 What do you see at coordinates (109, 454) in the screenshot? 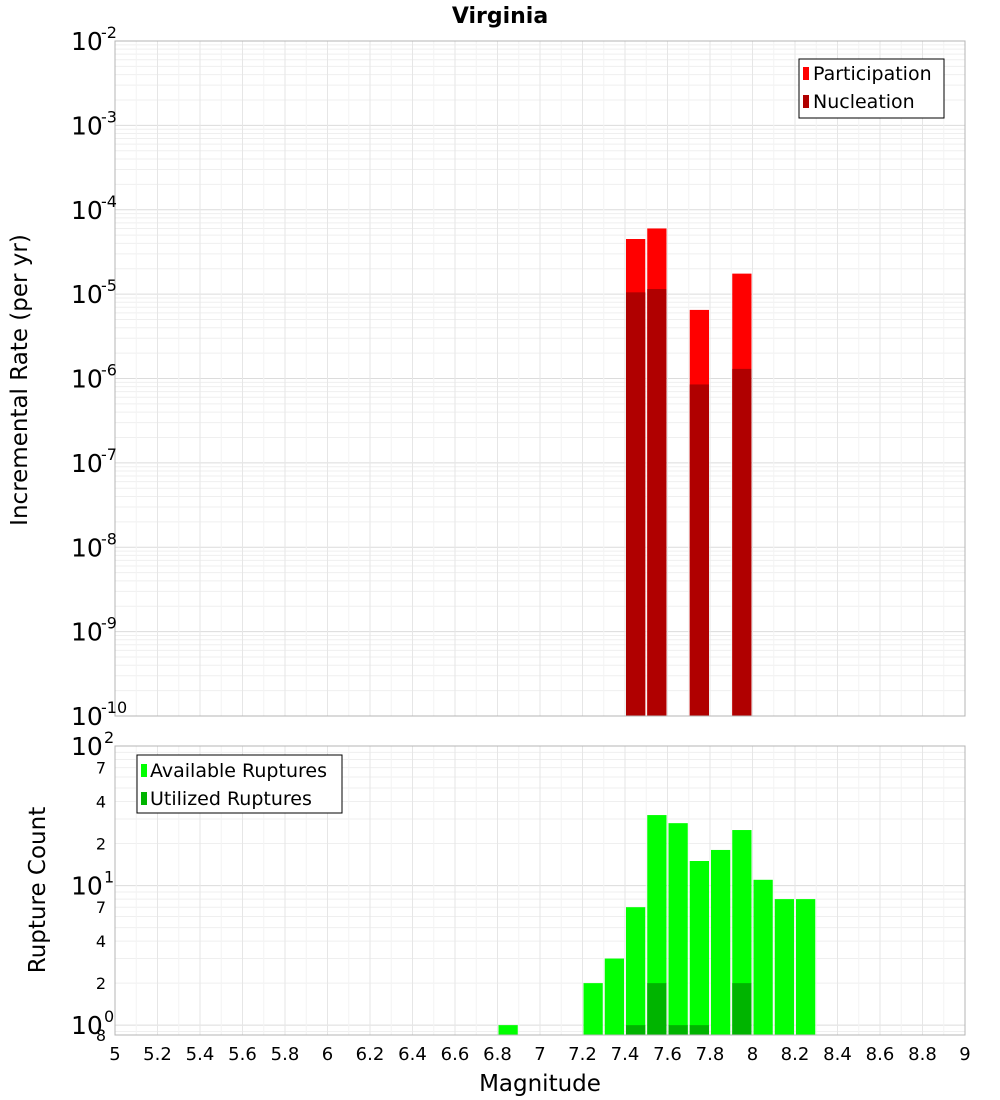
I see `top-y-tick-exponent: -7` at bounding box center [109, 454].